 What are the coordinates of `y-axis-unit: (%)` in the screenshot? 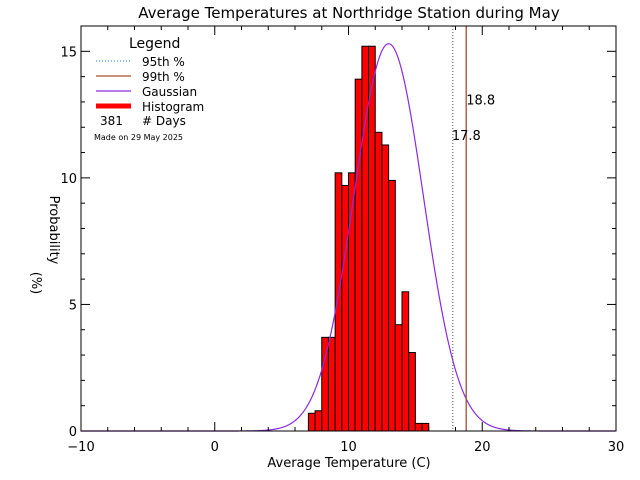 It's located at (35, 283).